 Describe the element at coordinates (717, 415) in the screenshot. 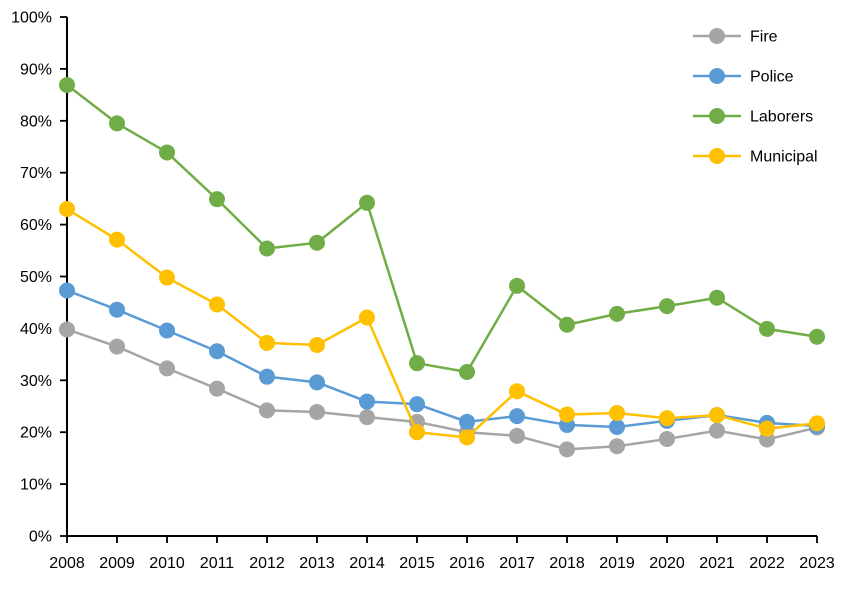

I see `data-point-municipal-2021` at that location.